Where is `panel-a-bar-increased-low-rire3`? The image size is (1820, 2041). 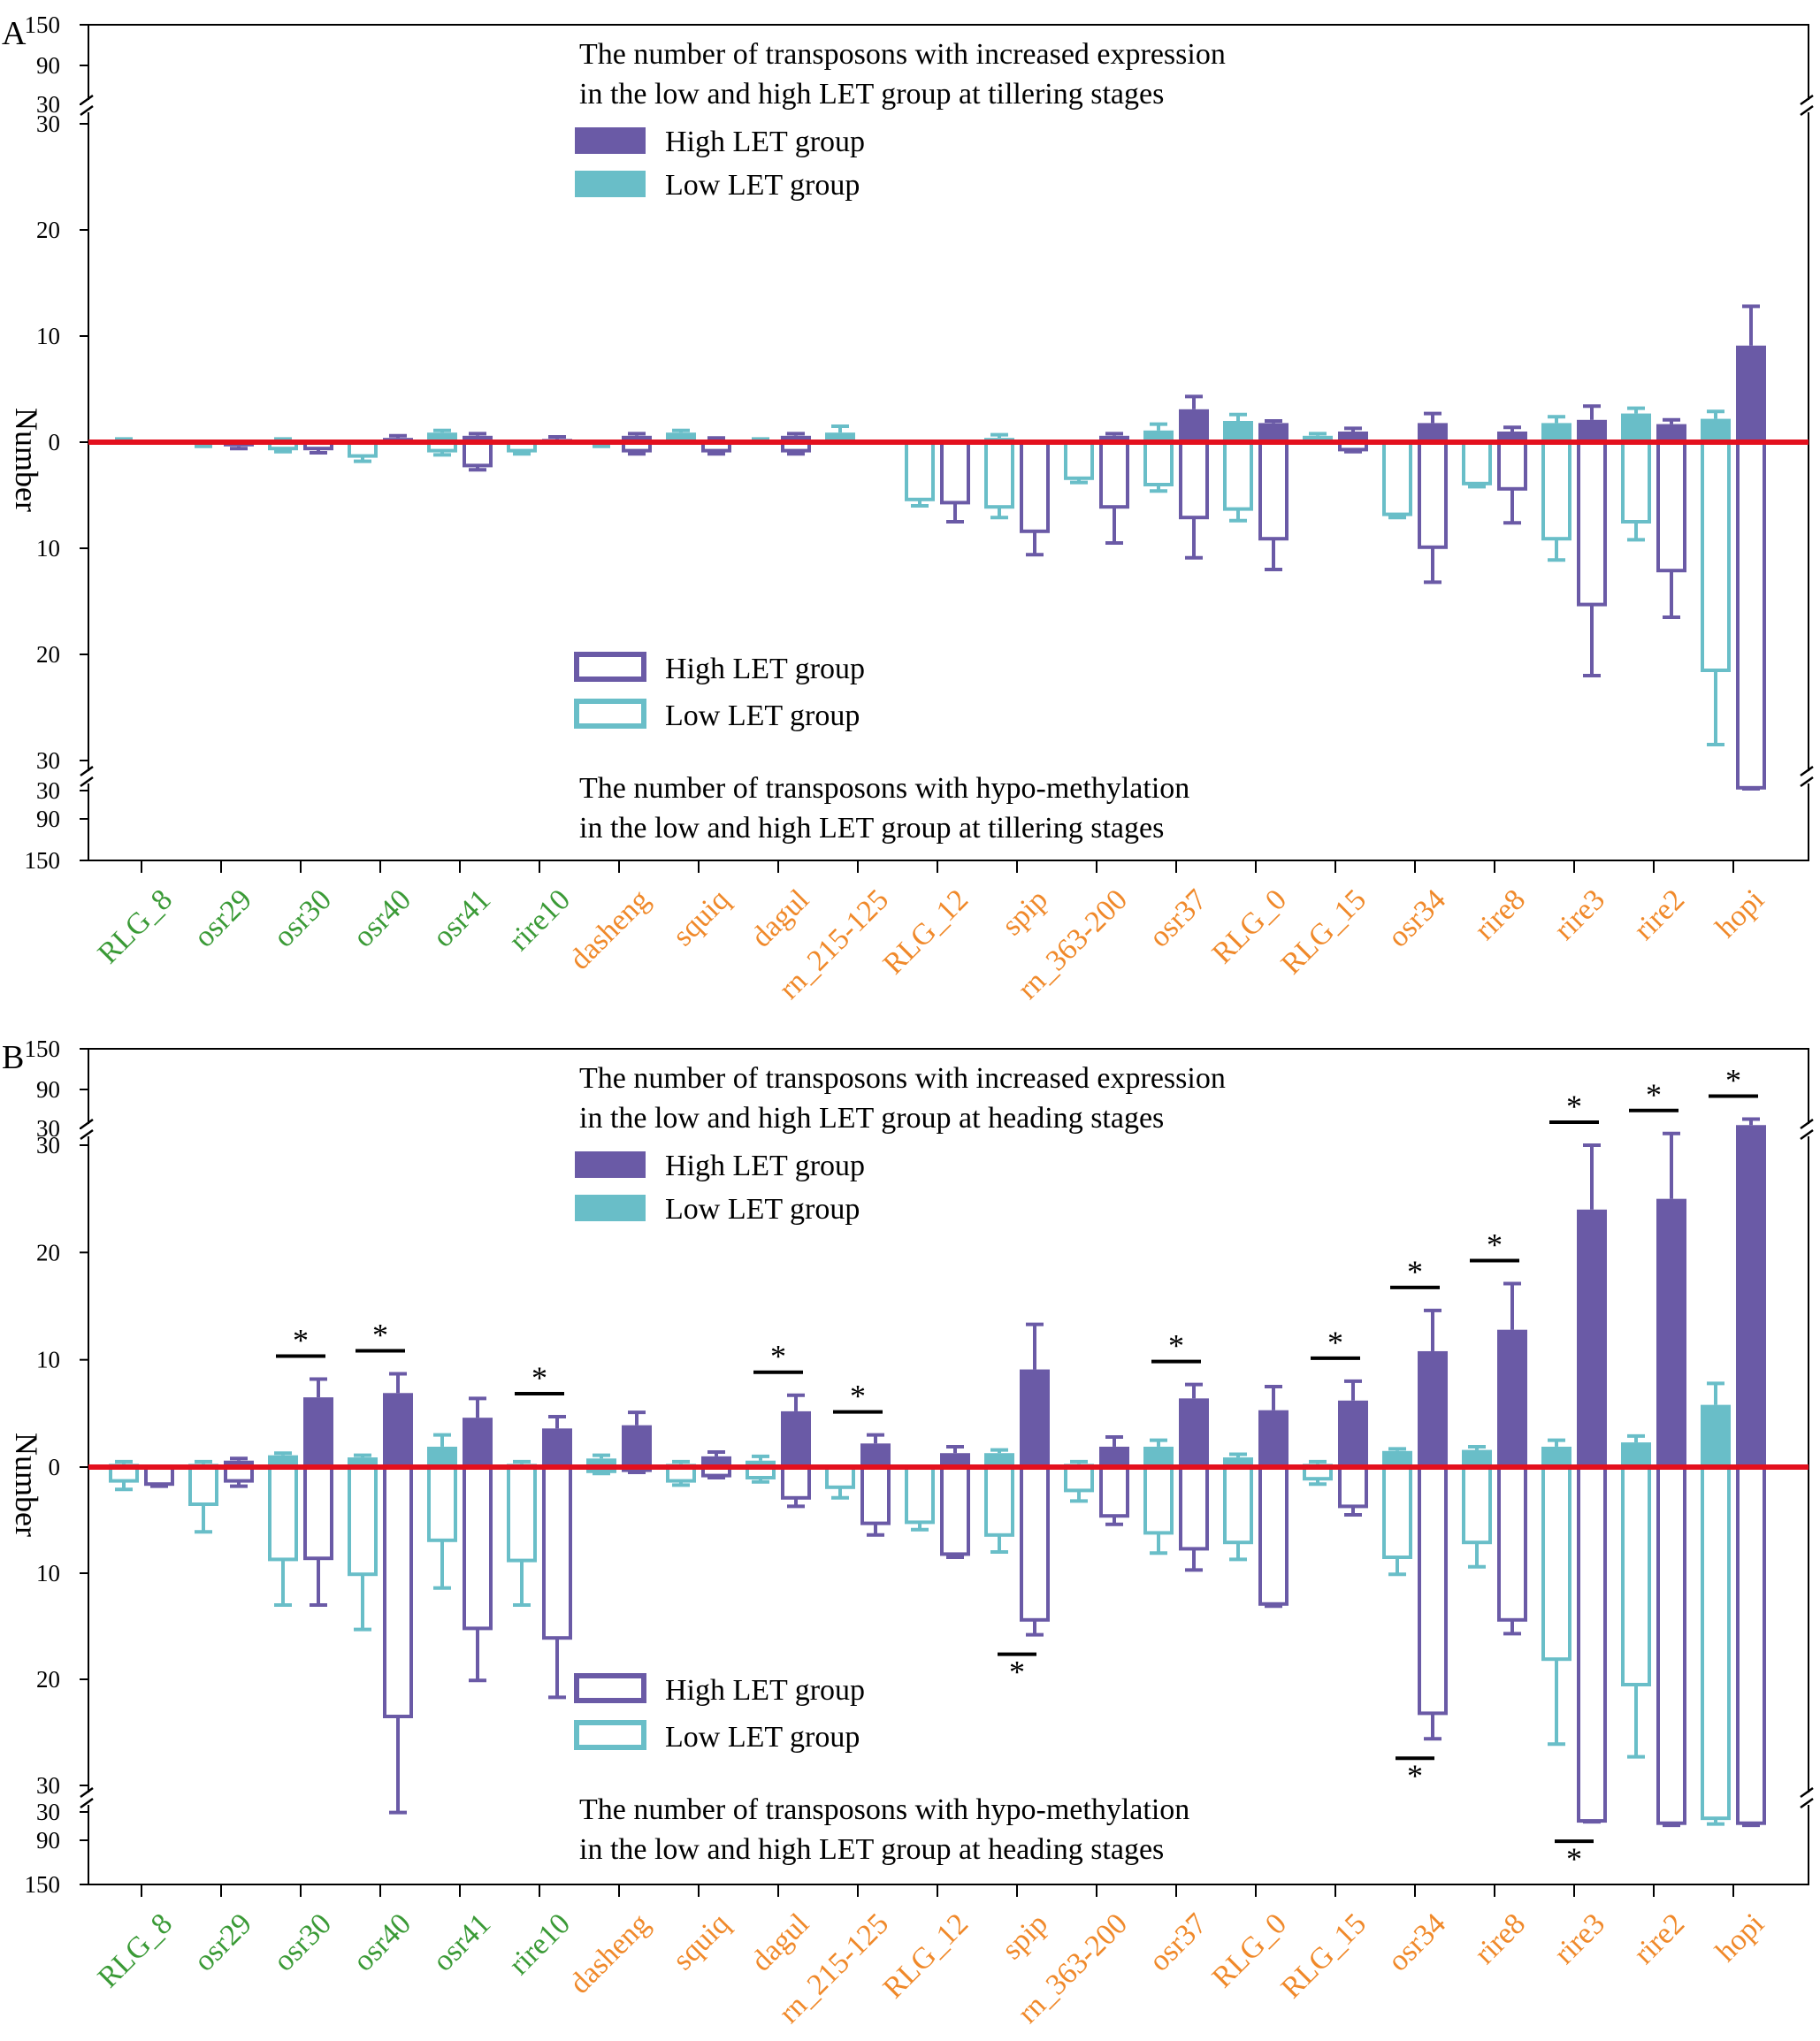
panel-a-bar-increased-low-rire3 is located at coordinates (1556, 432).